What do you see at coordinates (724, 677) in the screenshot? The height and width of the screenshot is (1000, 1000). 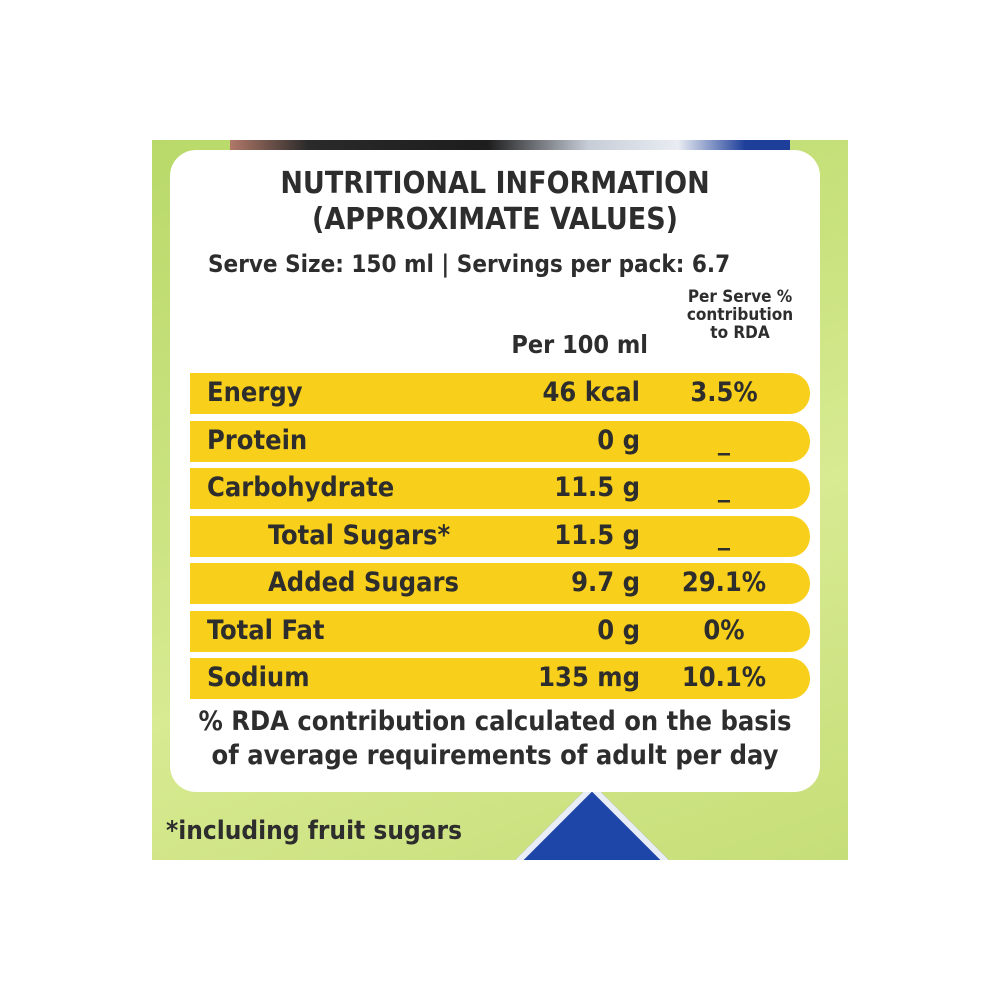 I see `rda-value: 10.1%` at bounding box center [724, 677].